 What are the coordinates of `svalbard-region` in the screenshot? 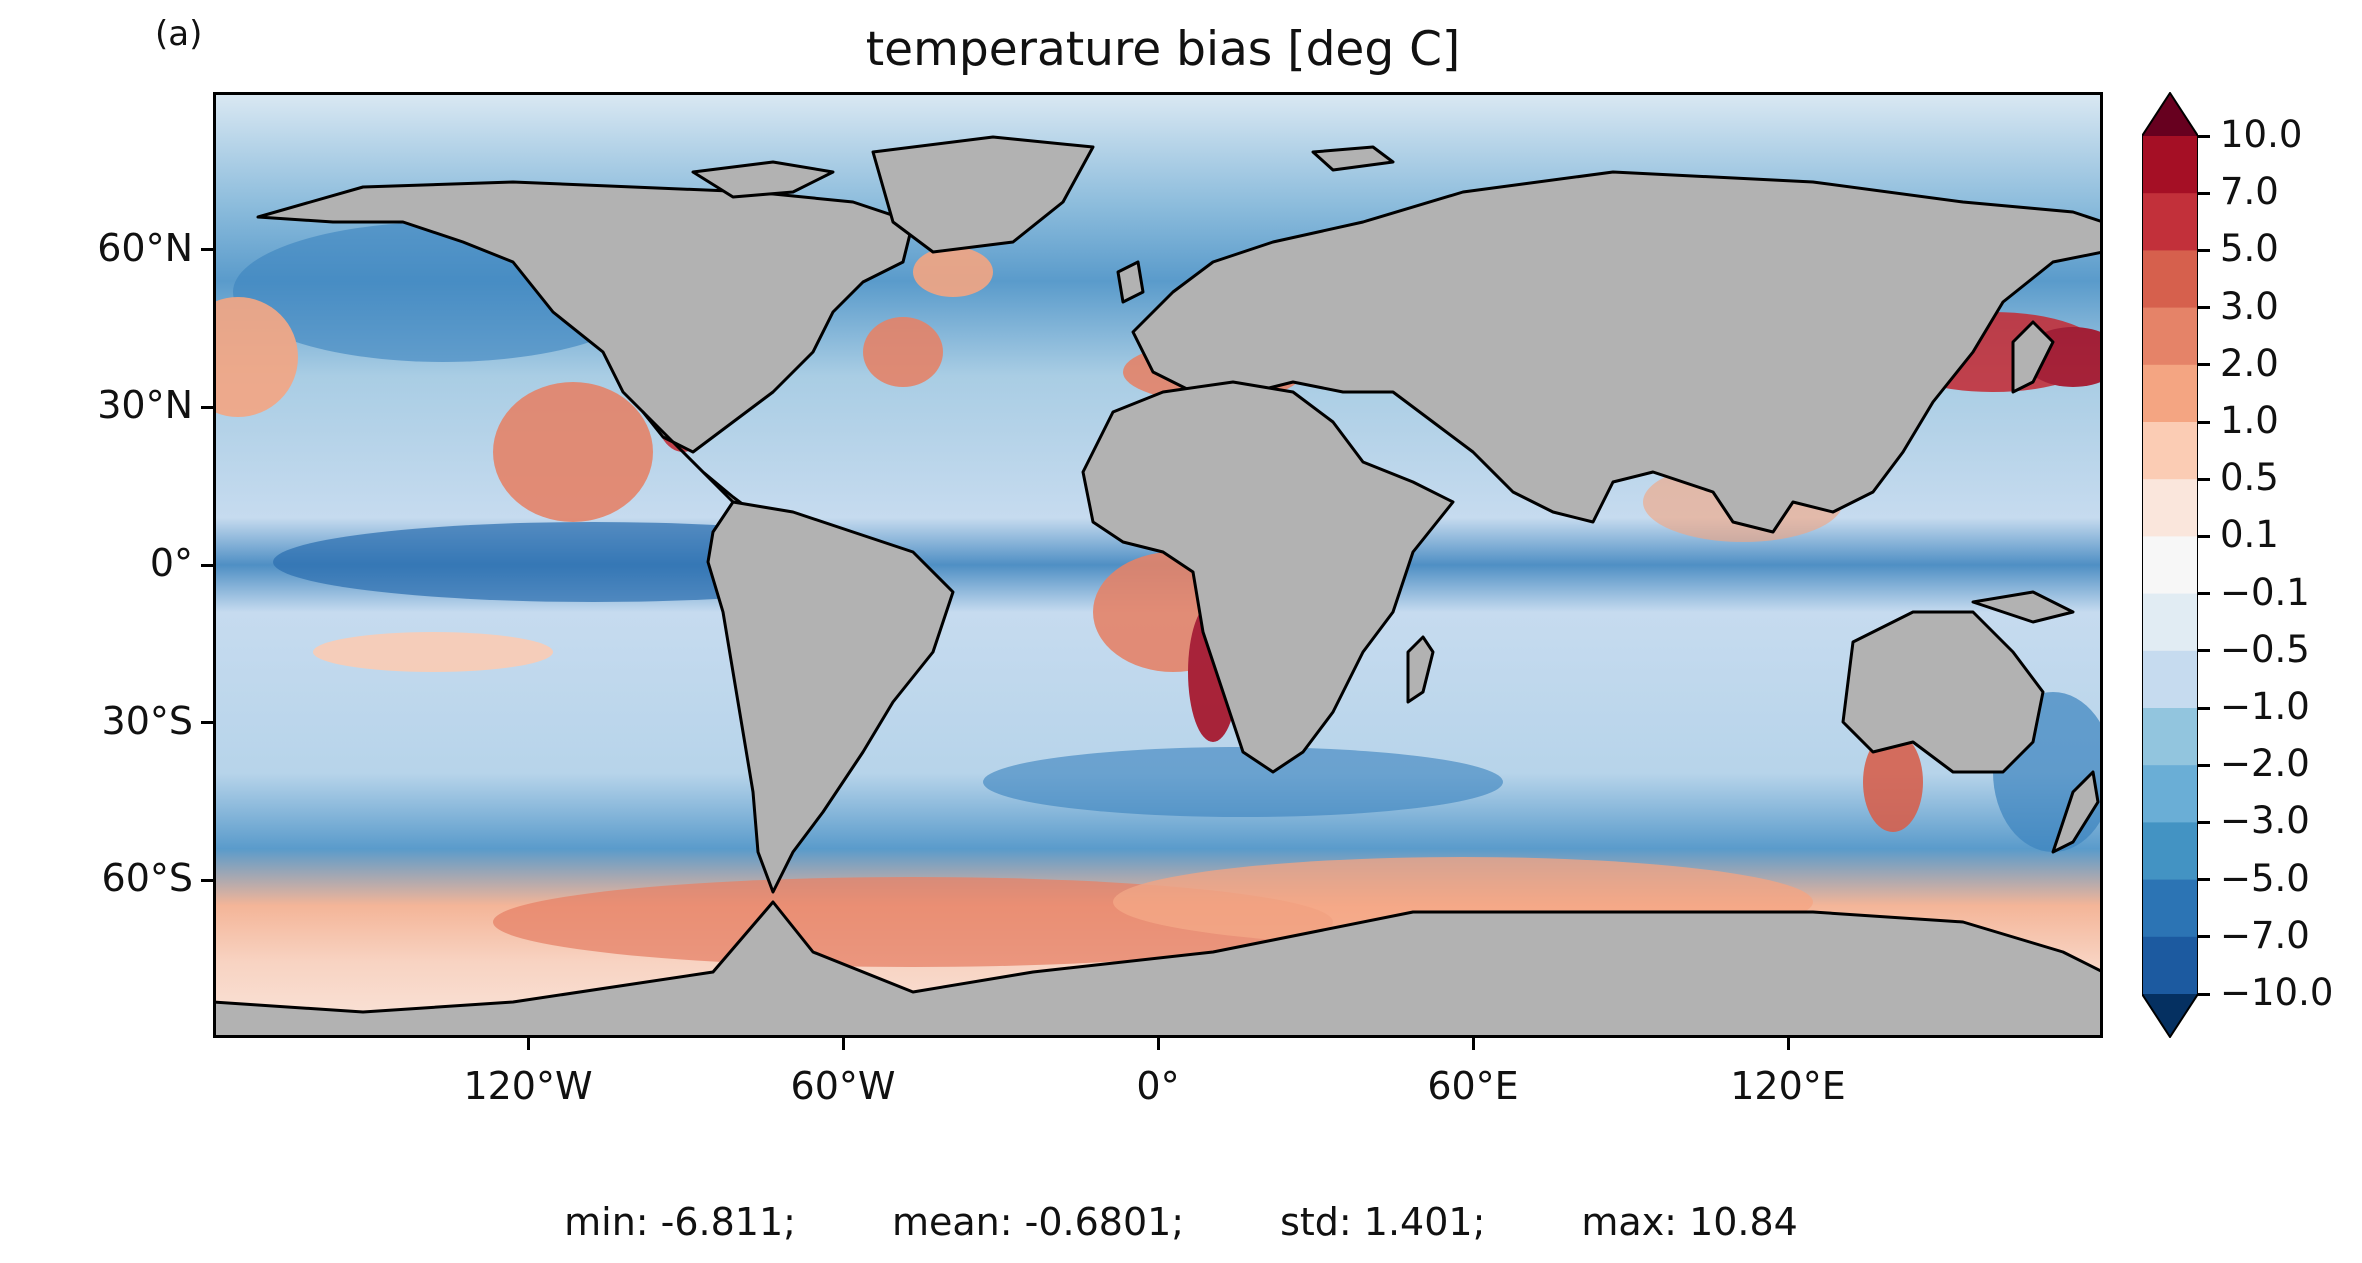 It's located at (1353, 158).